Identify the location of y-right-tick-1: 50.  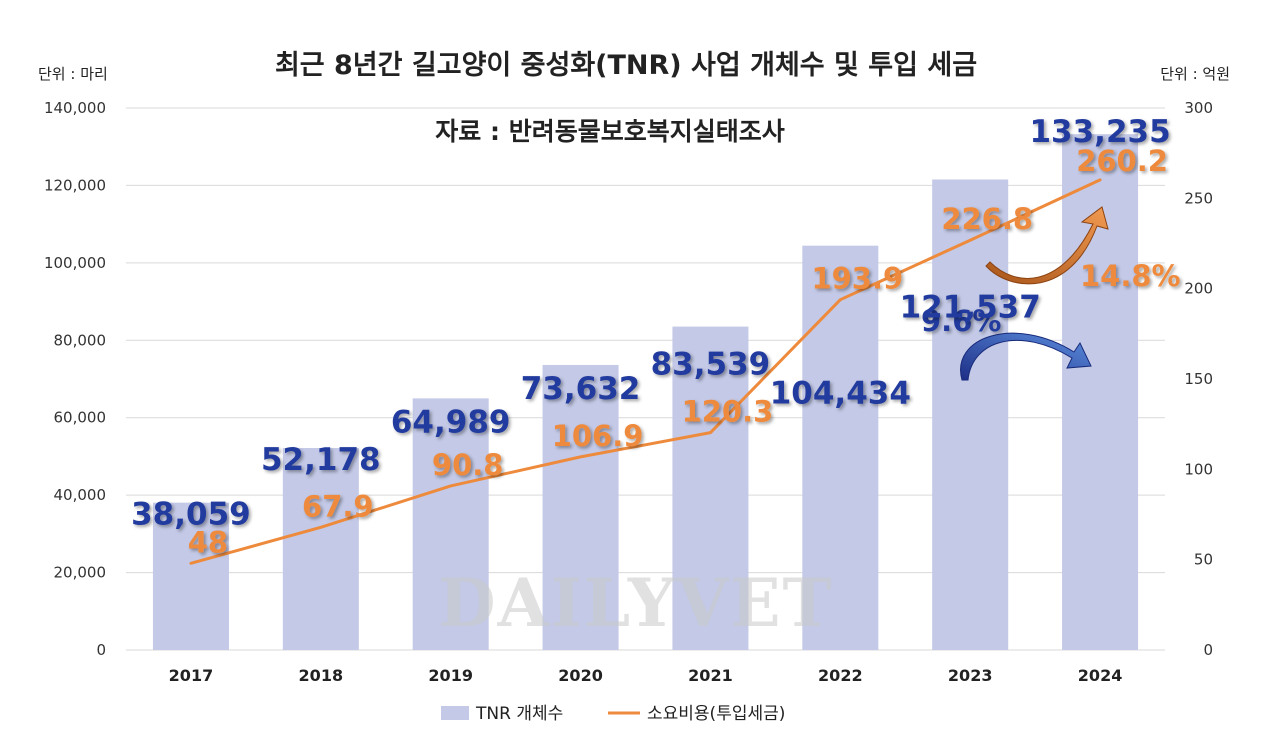
(1203, 560).